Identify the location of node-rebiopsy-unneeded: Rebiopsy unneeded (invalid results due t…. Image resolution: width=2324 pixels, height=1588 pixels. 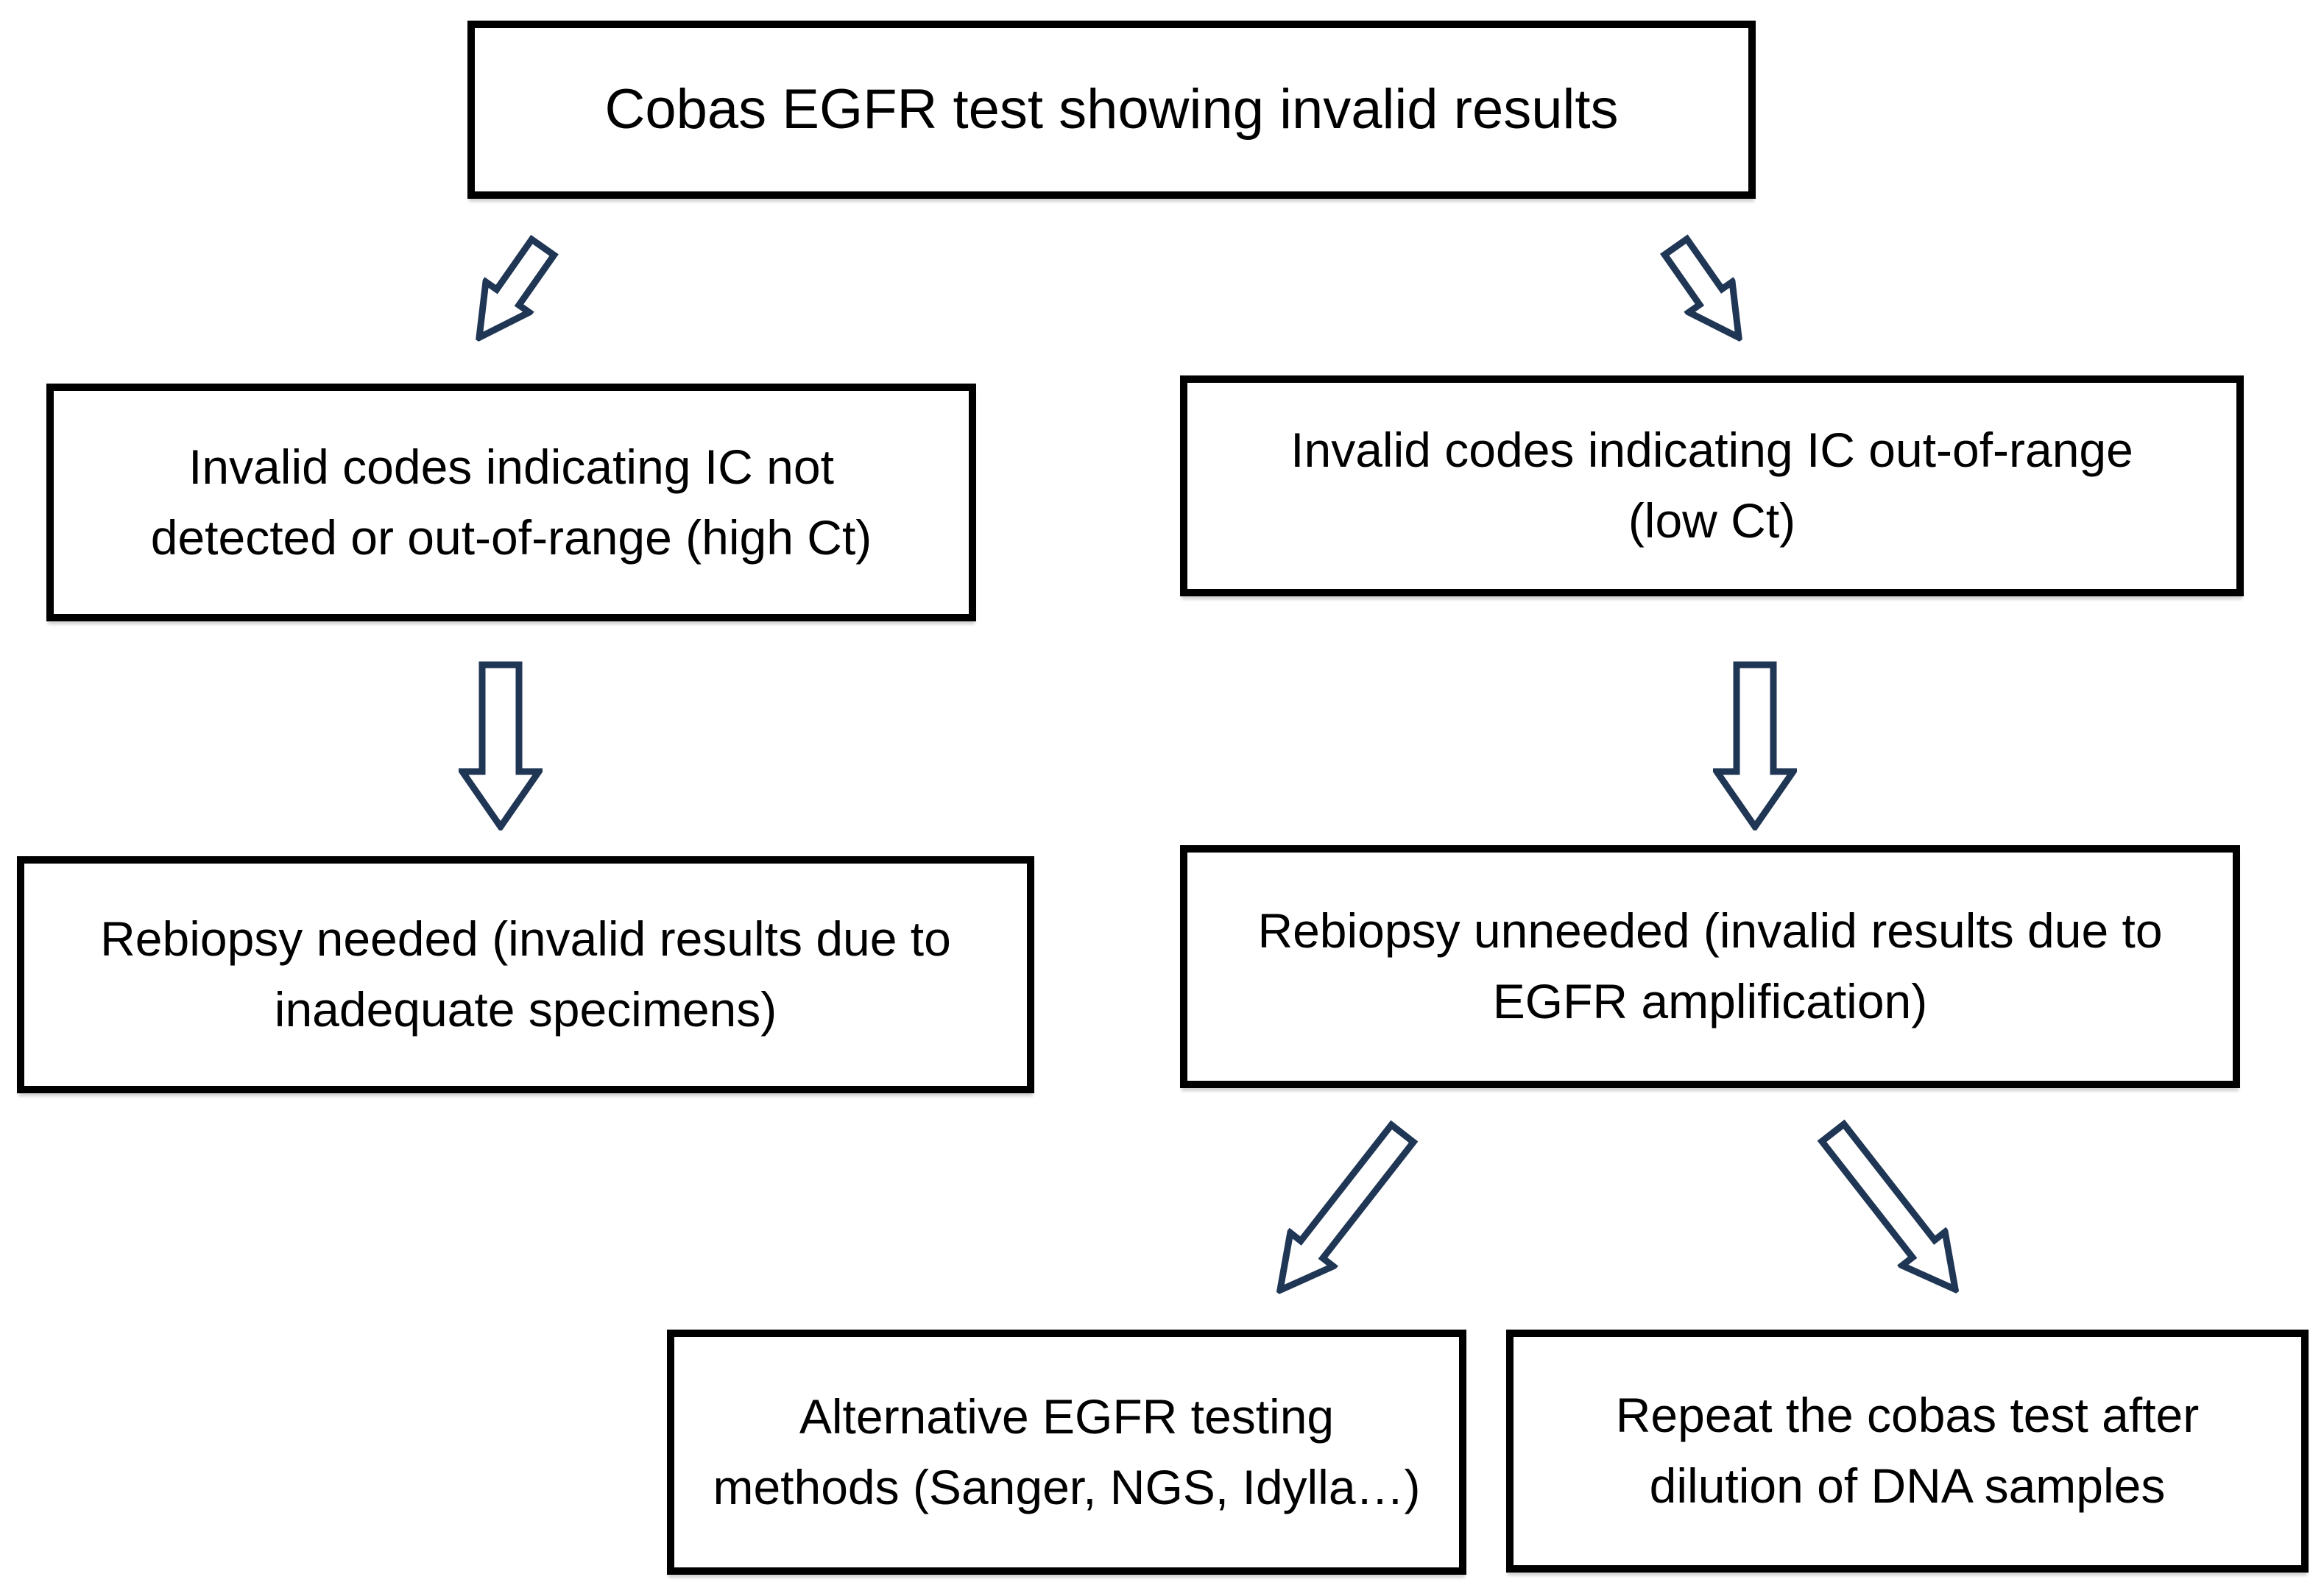
(1710, 966).